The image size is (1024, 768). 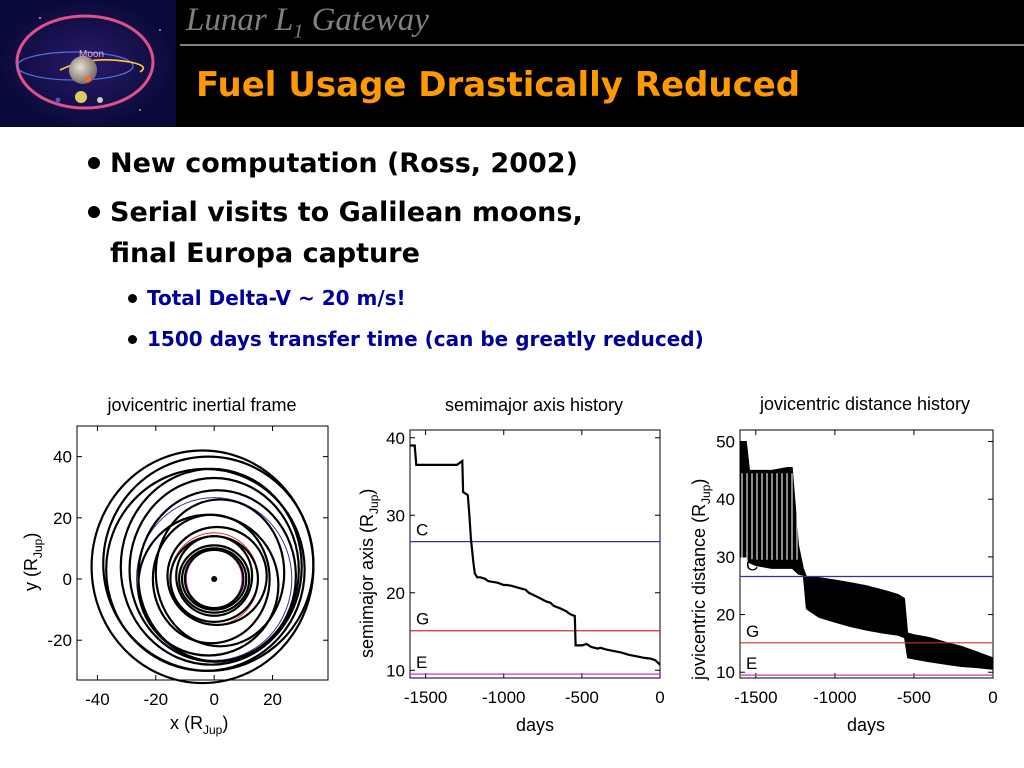 I want to click on orbit-c, so click(x=214, y=579).